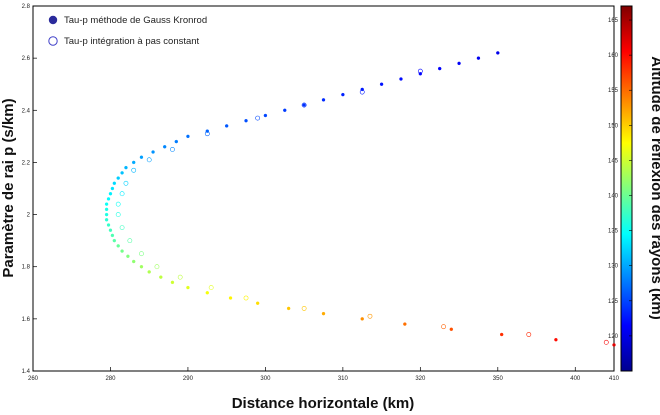  I want to click on y-tick-label-7: 2.8, so click(26, 7).